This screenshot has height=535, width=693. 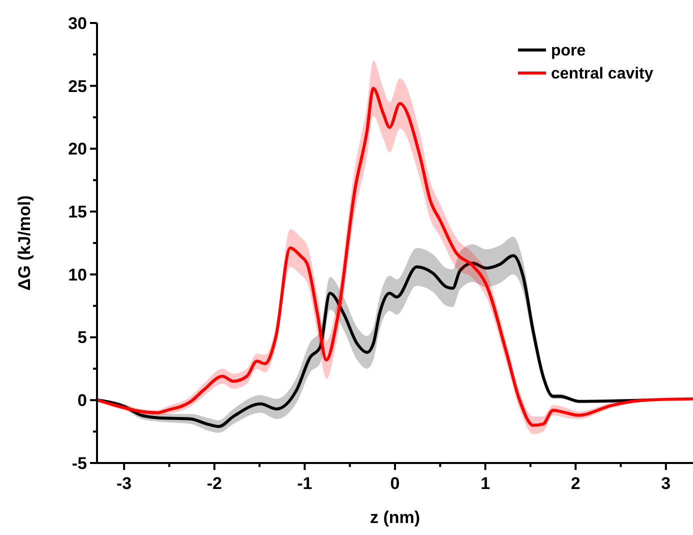 I want to click on y-tick-label: 10, so click(x=77, y=274).